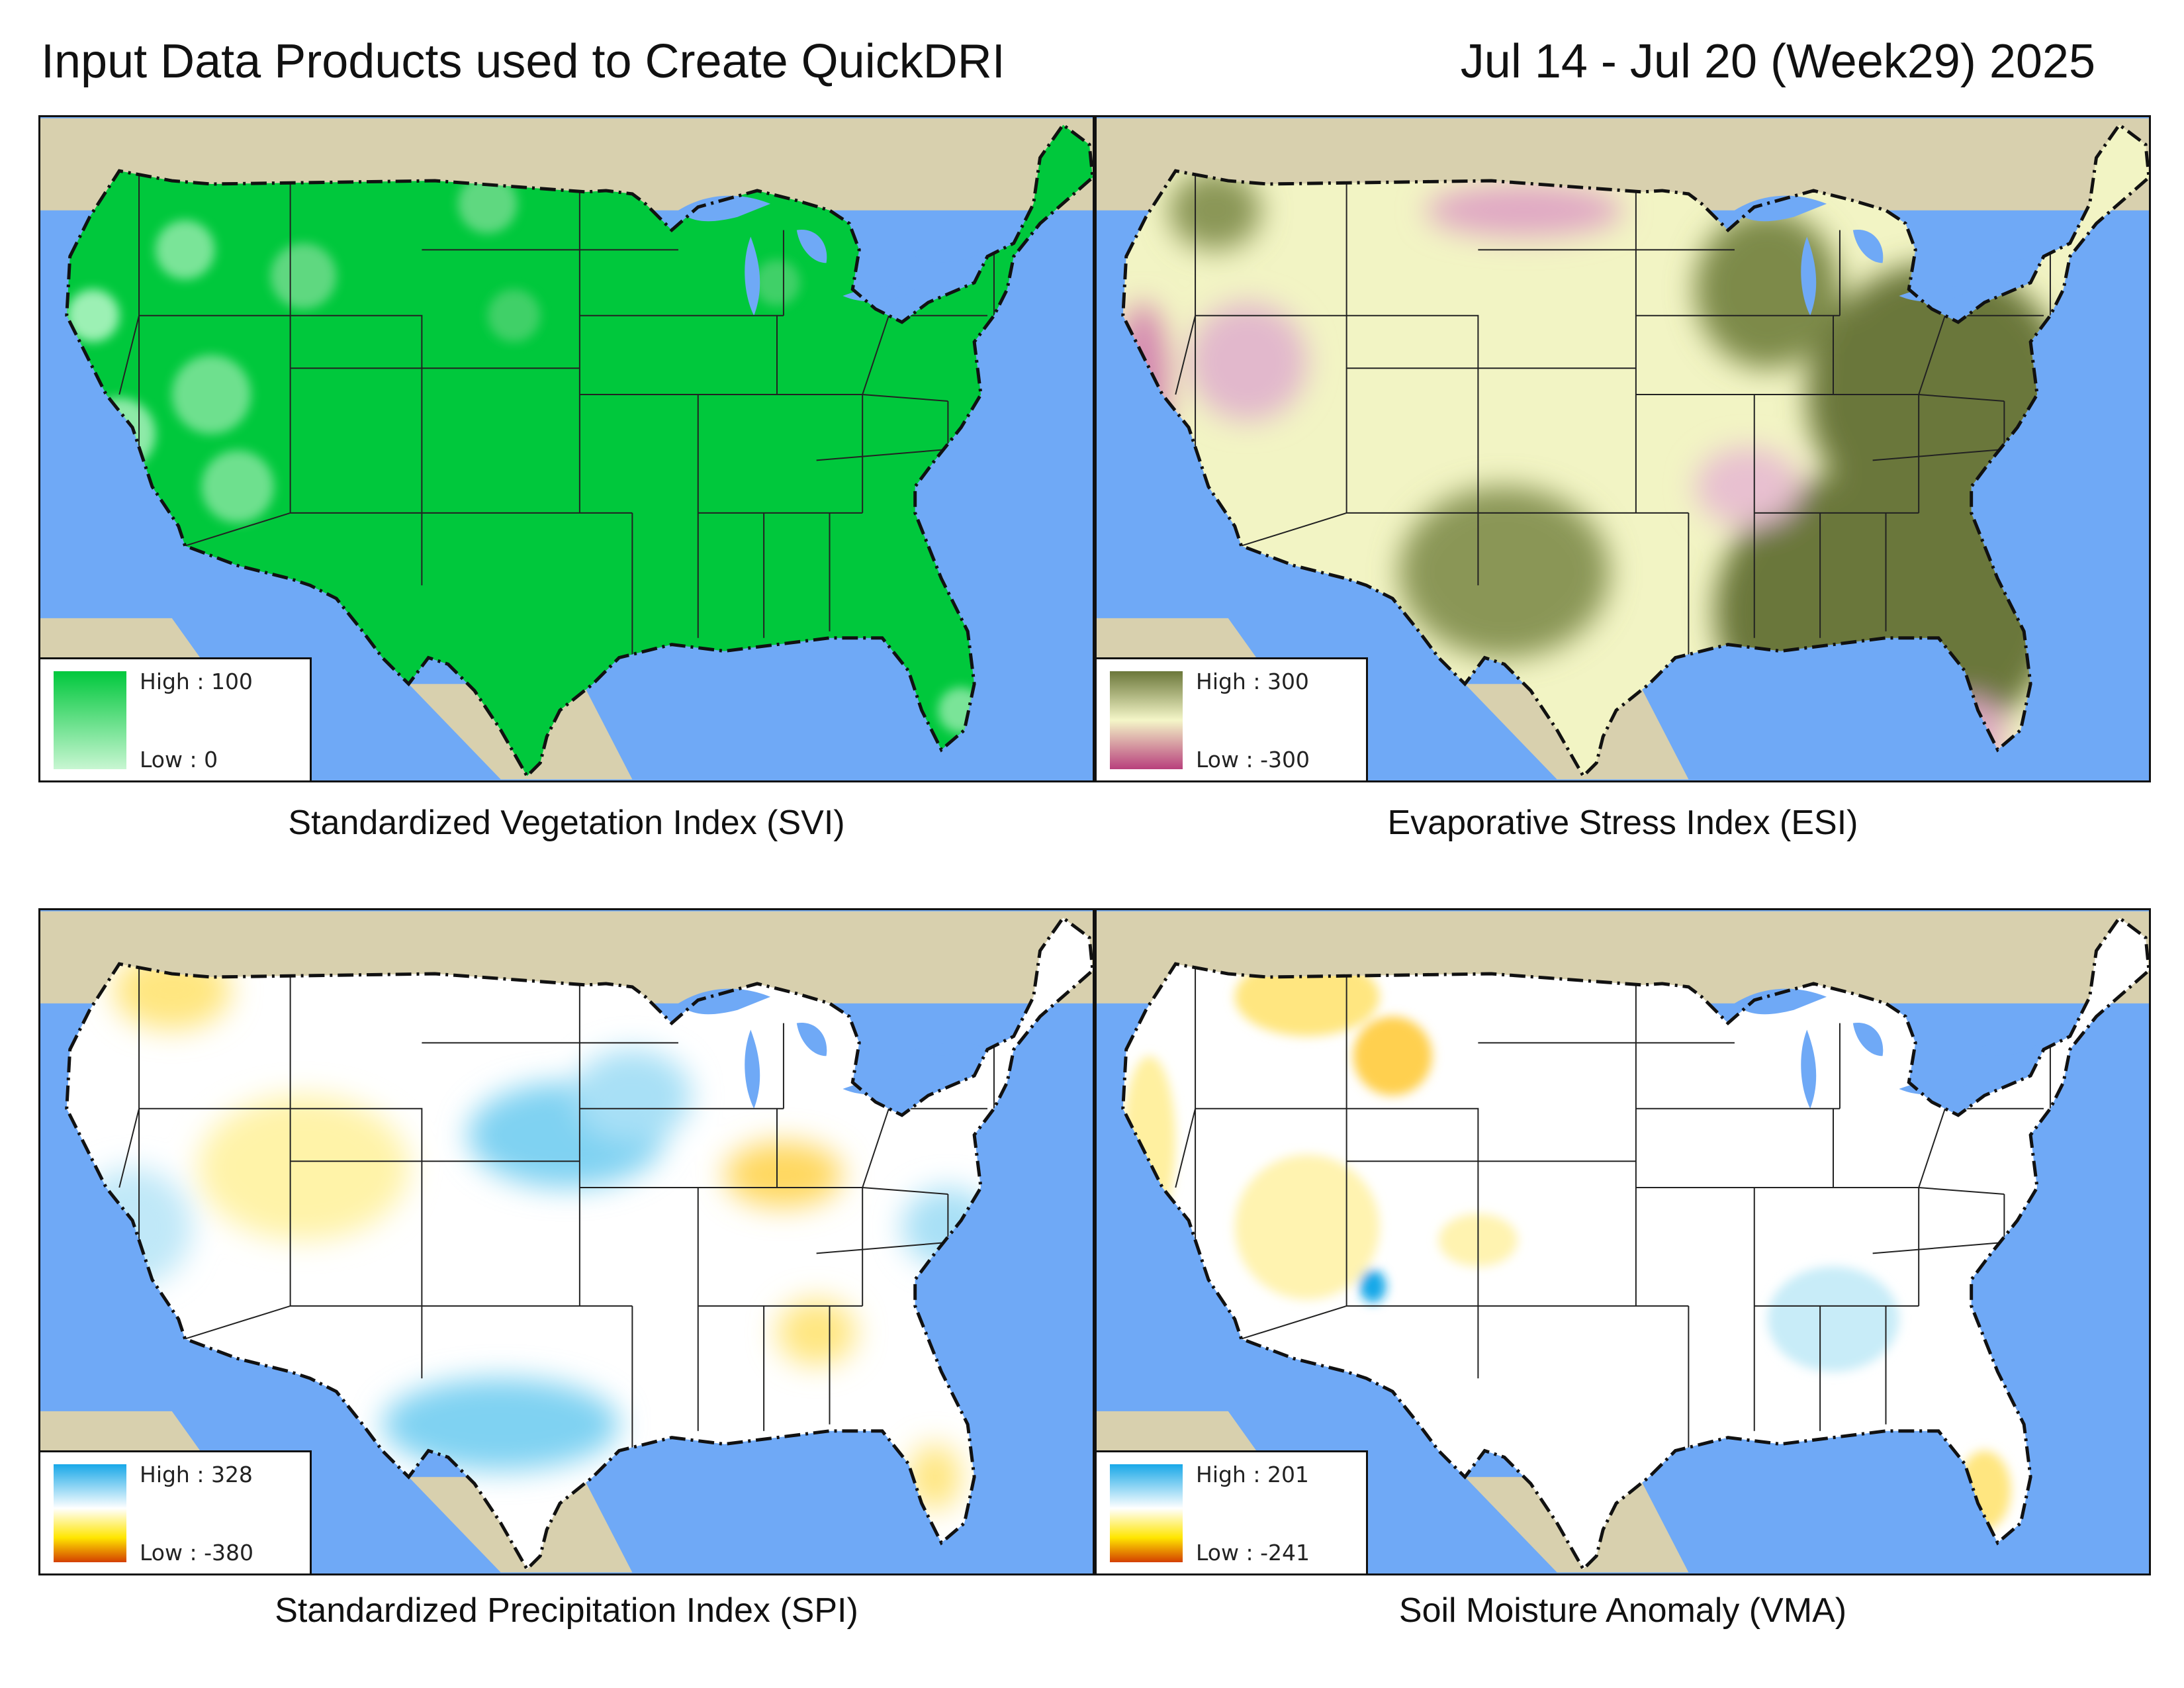 This screenshot has height=1688, width=2184. I want to click on svi-legend-low: Low : 0, so click(179, 760).